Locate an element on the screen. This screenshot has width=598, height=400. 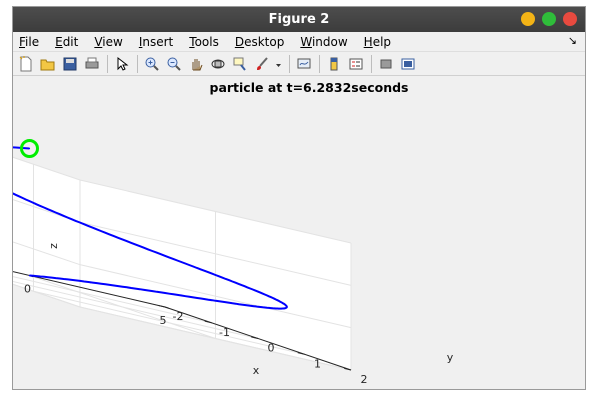
x-tick-mark is located at coordinates (166, 307).